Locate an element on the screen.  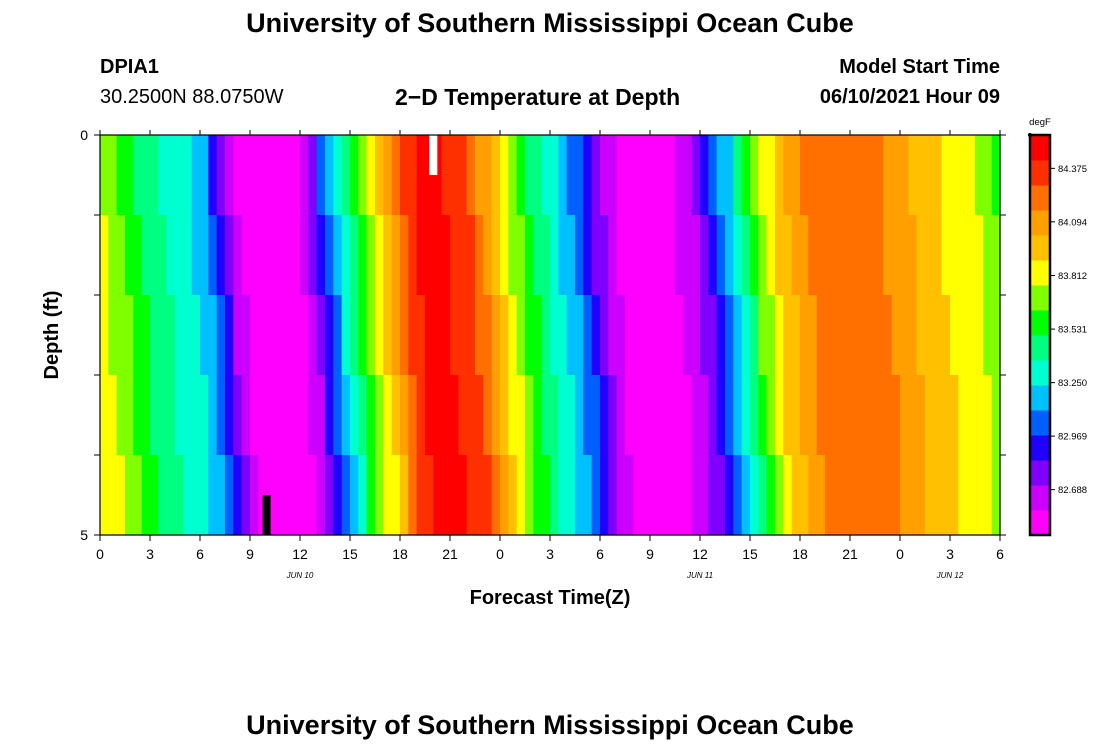
station-coordinates: 30.2500N 88.0750W is located at coordinates (192, 97).